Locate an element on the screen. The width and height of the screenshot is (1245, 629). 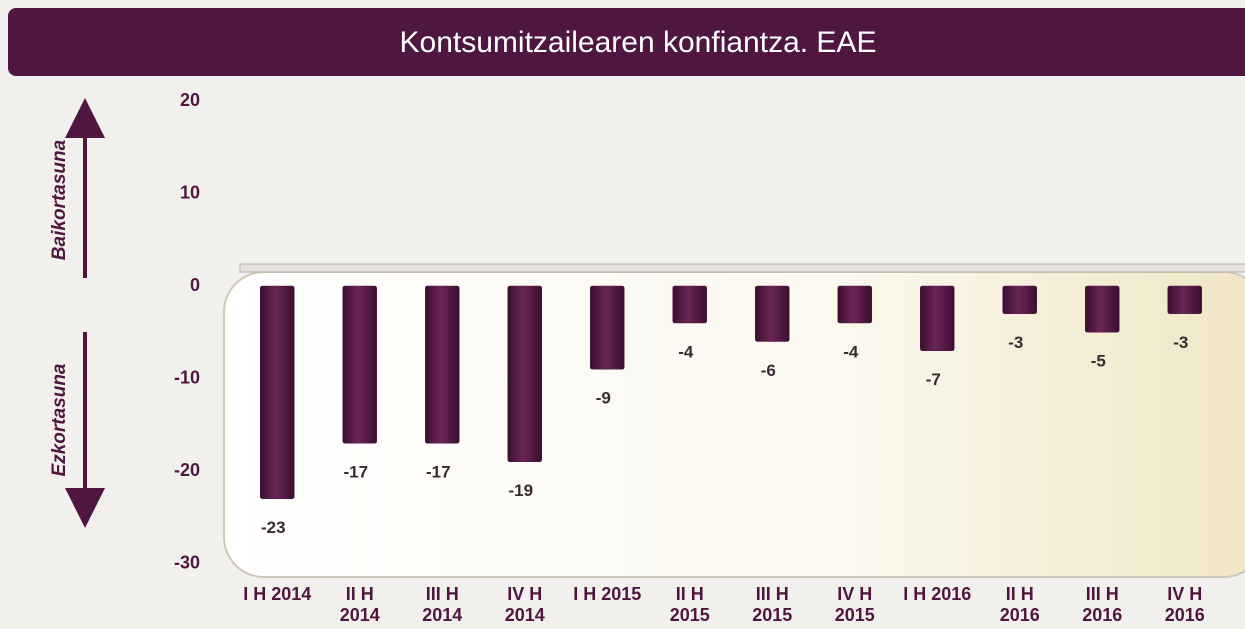
value-label: -9 is located at coordinates (603, 398).